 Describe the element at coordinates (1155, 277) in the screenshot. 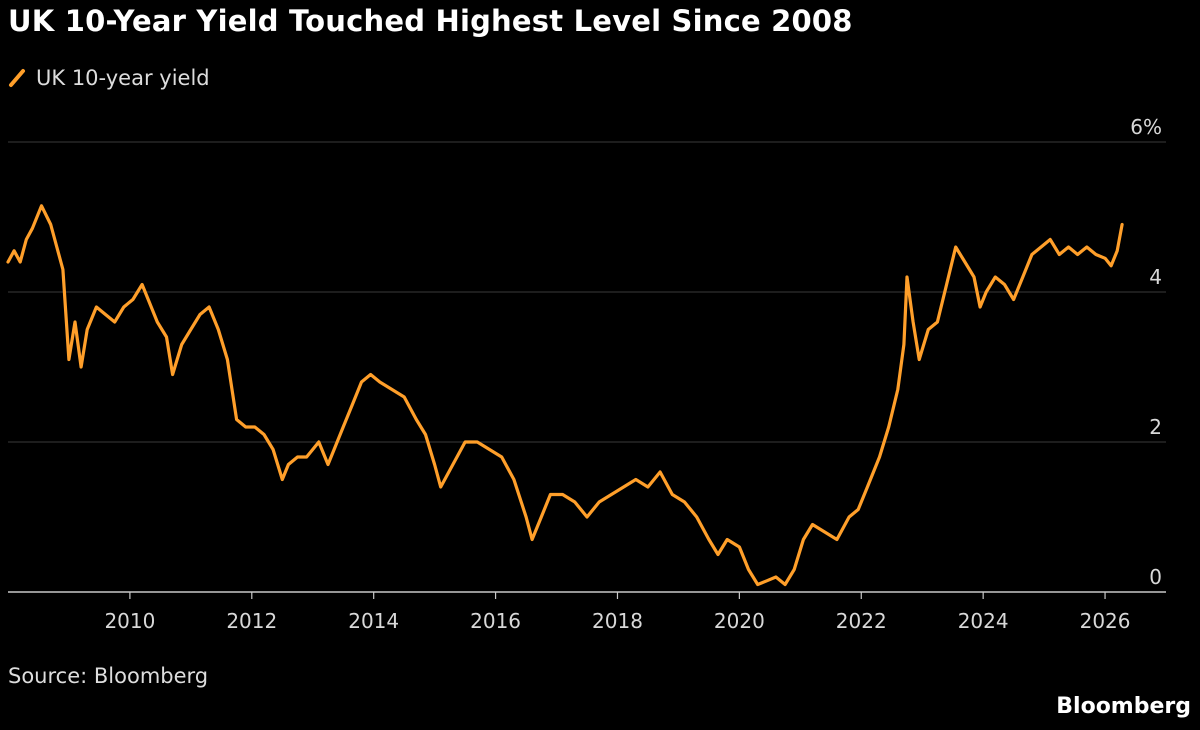

I see `y-tick-label: 4` at that location.